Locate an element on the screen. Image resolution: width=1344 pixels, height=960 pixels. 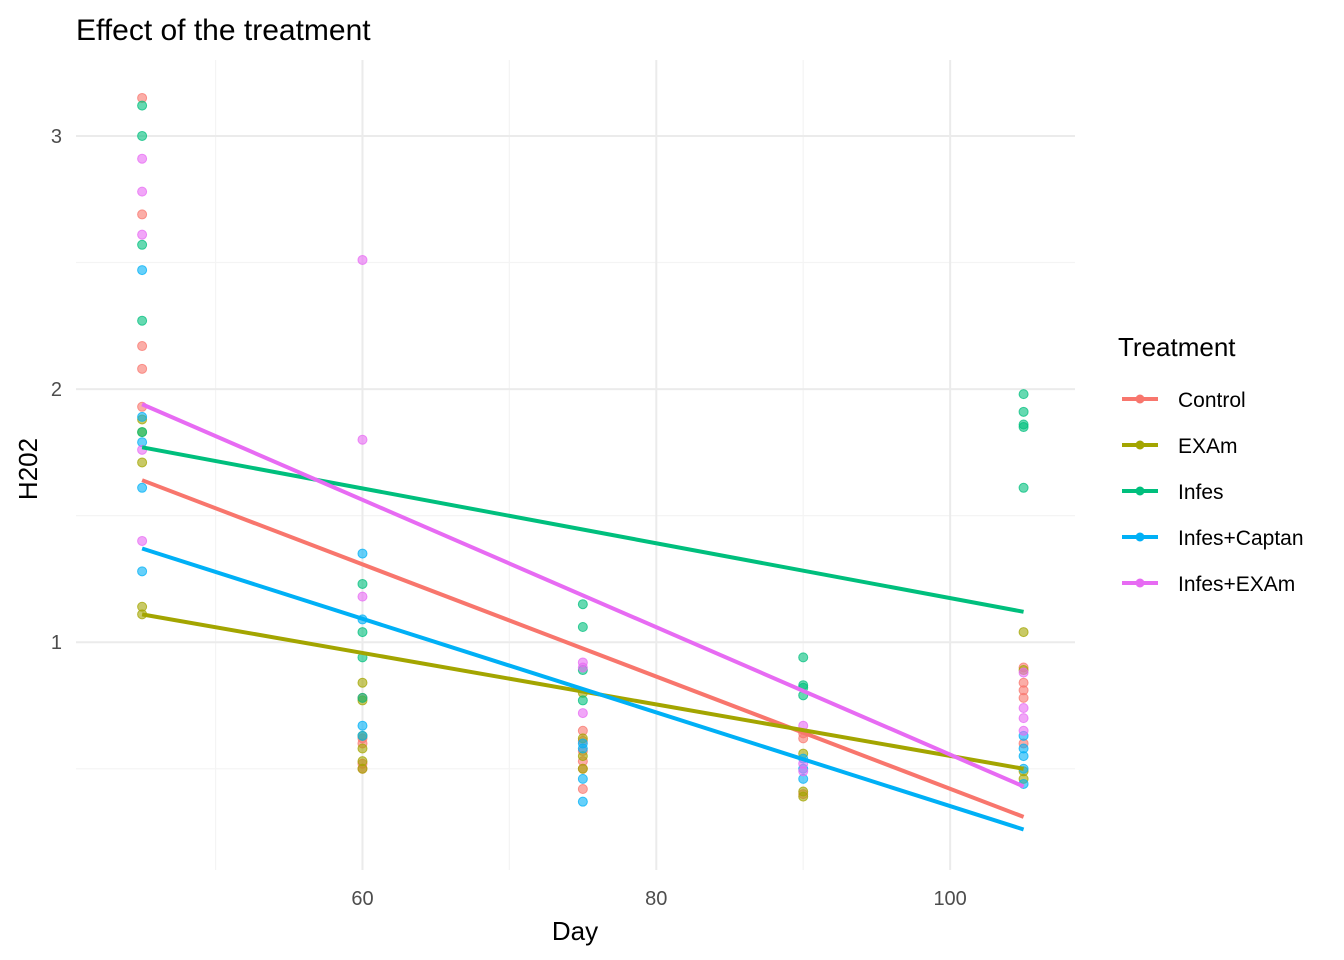
legend-label: EXAm is located at coordinates (1208, 446).